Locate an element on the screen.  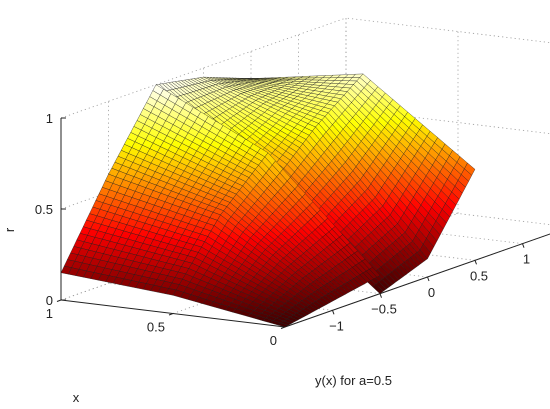
y-tick-label: 0 is located at coordinates (431, 292).